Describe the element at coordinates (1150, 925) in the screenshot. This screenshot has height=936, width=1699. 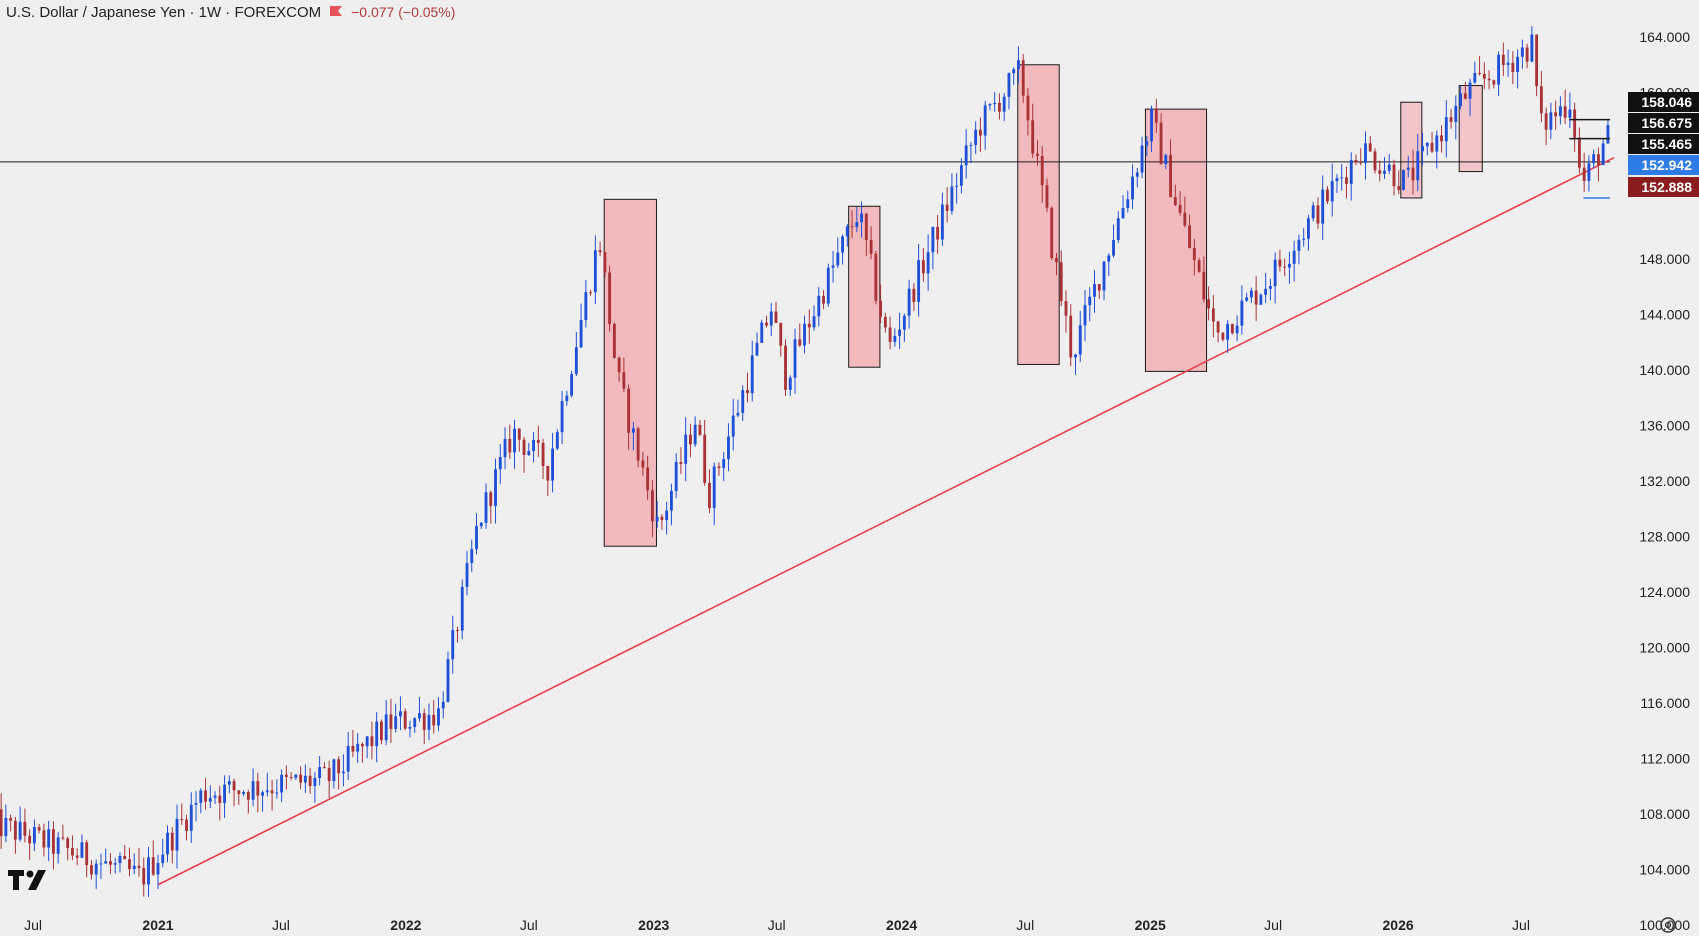
I see `x-tick-label: 2025` at that location.